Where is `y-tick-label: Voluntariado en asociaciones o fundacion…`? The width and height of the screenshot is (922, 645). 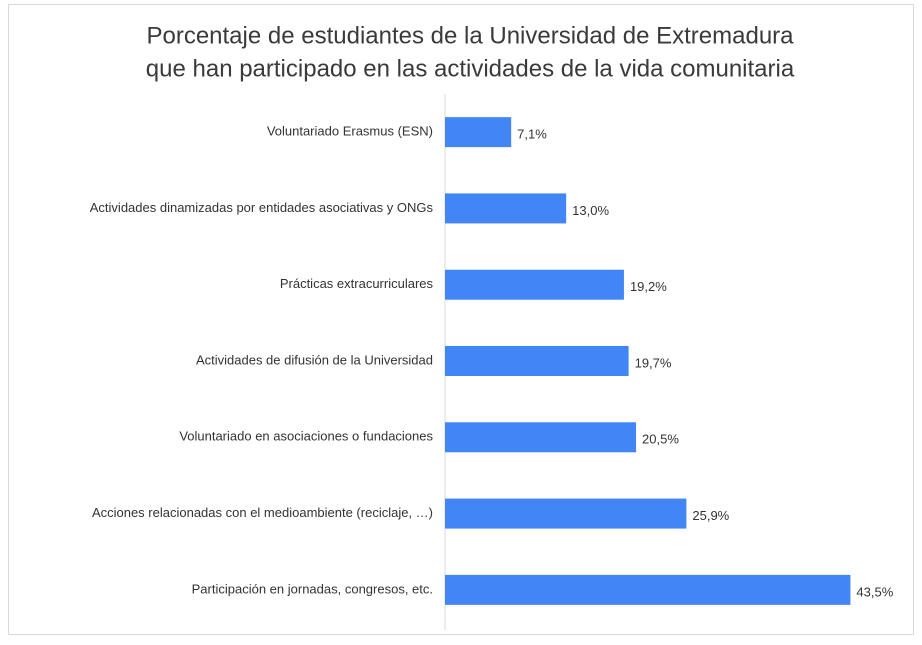 y-tick-label: Voluntariado en asociaciones o fundacion… is located at coordinates (306, 436).